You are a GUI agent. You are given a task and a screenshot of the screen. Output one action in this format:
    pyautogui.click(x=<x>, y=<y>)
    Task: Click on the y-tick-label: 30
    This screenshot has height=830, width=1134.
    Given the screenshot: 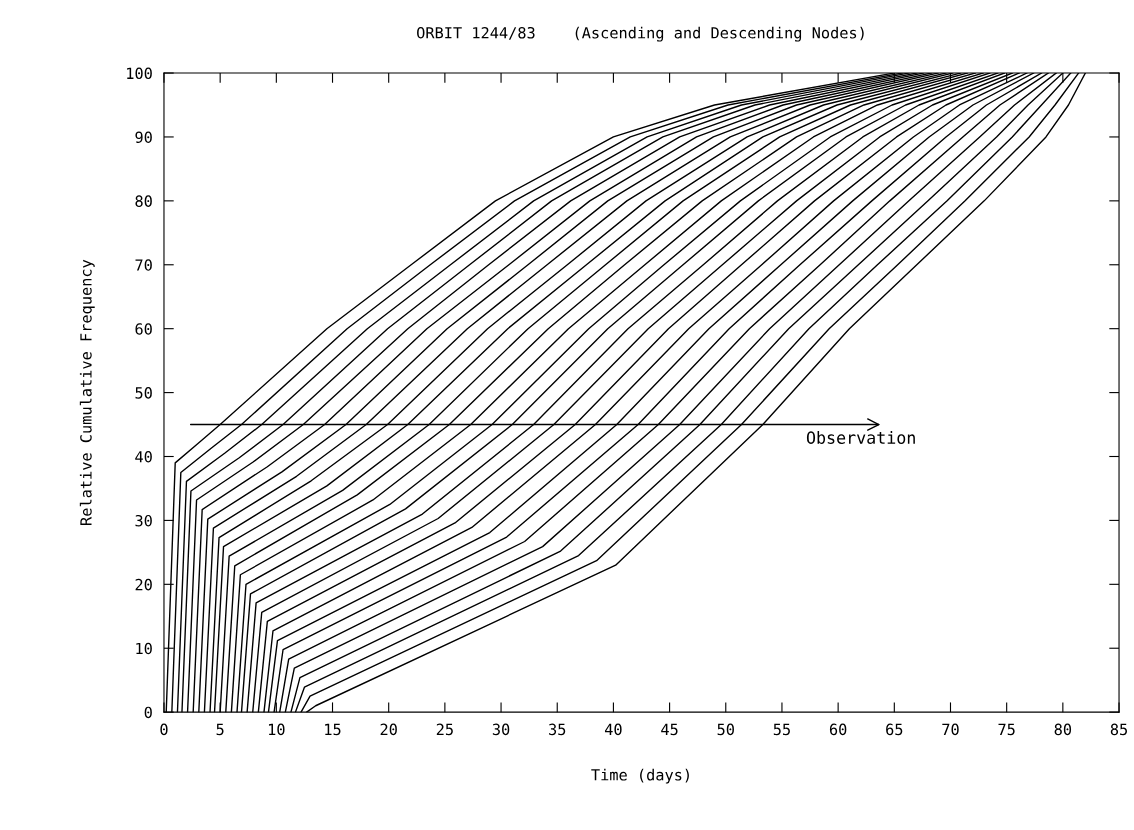 What is the action you would take?
    pyautogui.click(x=143, y=520)
    